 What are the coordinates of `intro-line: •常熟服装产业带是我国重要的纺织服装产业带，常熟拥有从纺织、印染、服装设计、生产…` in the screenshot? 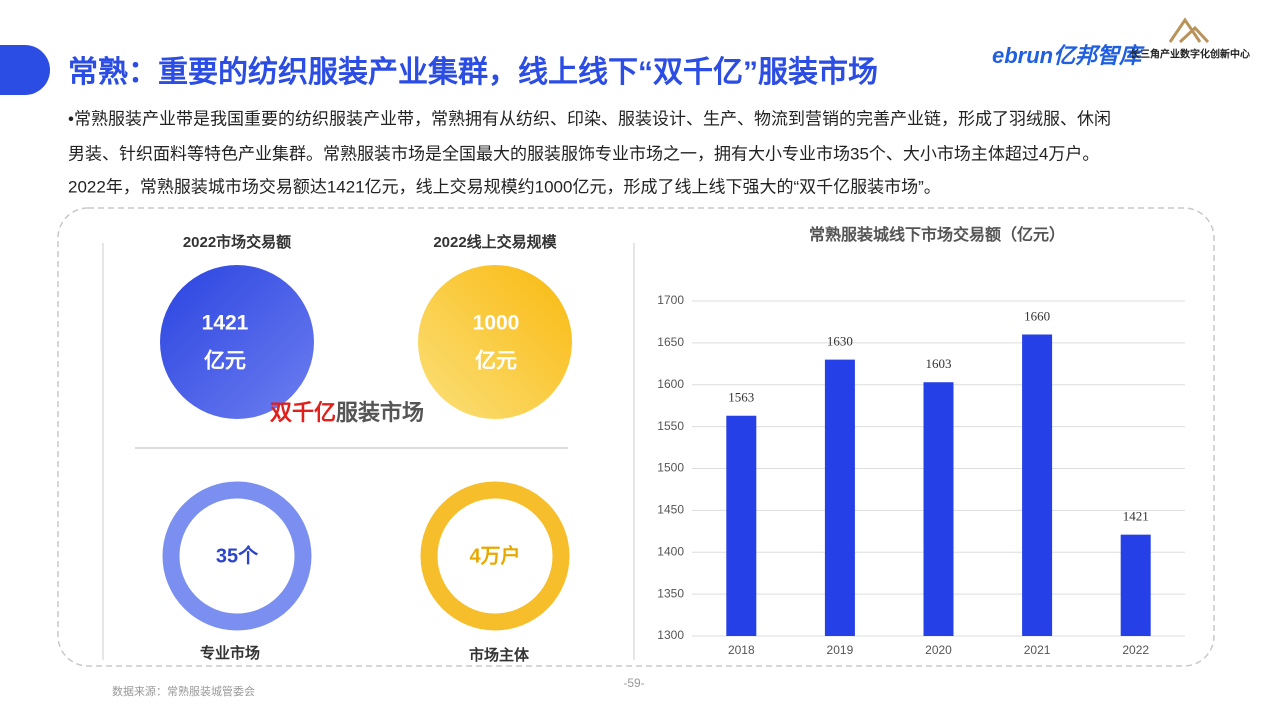 It's located at (589, 118).